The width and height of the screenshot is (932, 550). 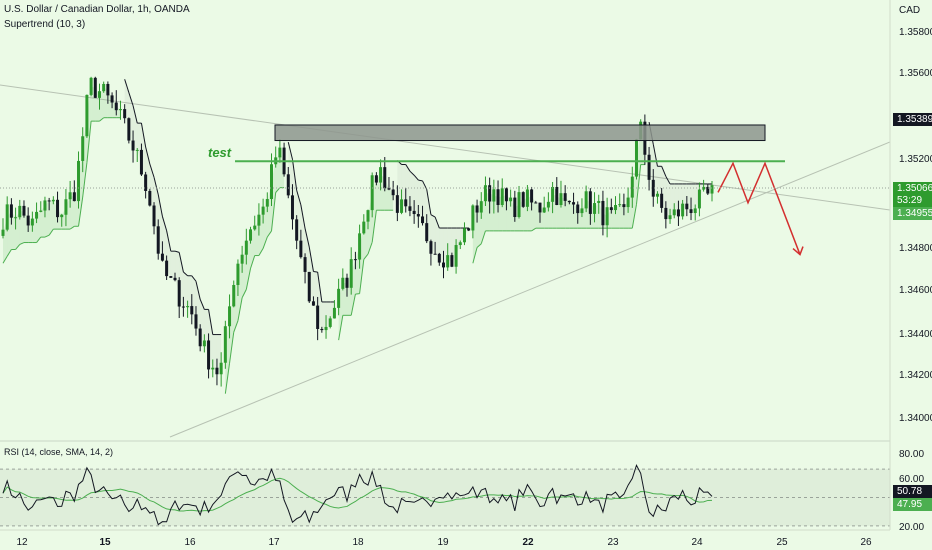 What do you see at coordinates (915, 418) in the screenshot?
I see `price-tick: 1.34000` at bounding box center [915, 418].